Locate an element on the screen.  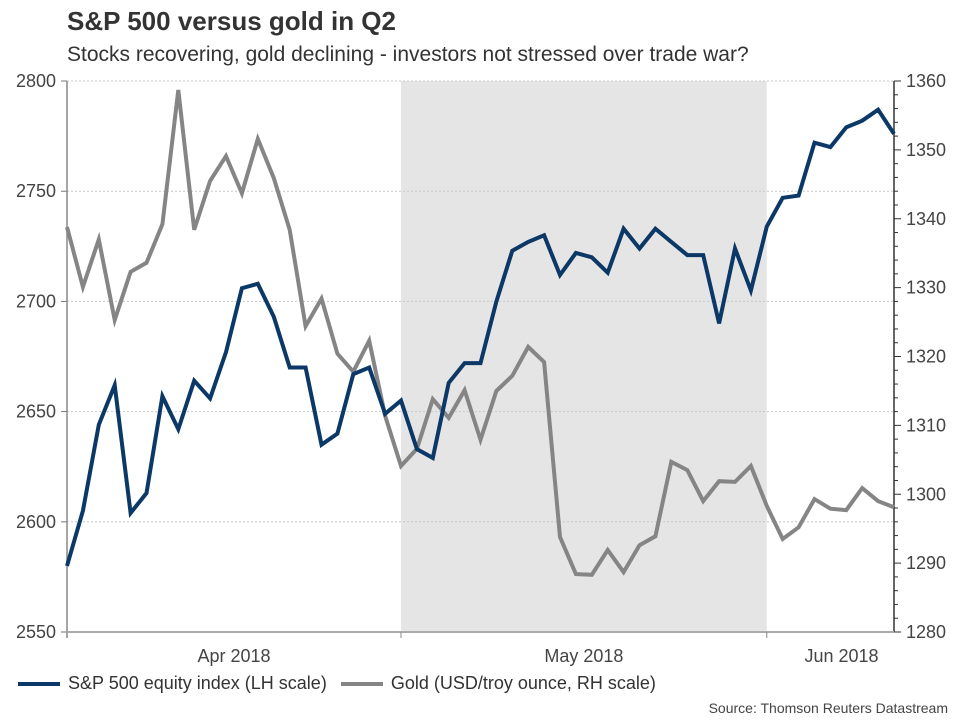
right-tick-label: 1310 is located at coordinates (926, 425).